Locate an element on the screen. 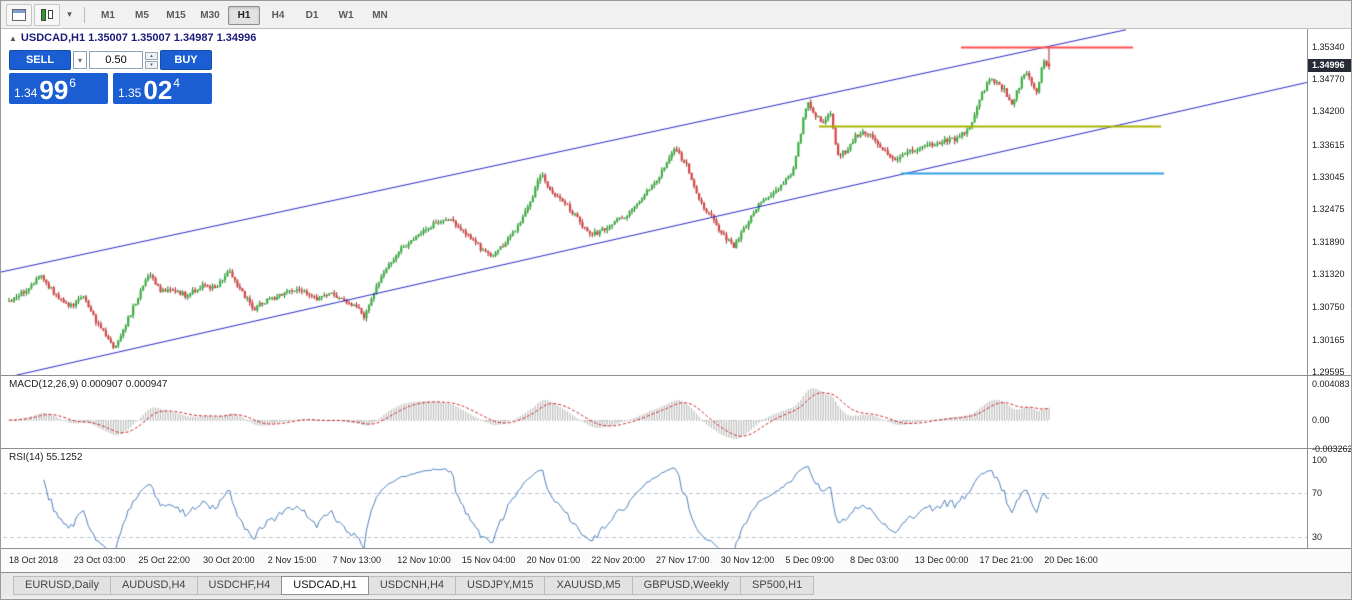 This screenshot has height=600, width=1352. time-axis-label: 20 Nov 01:00 is located at coordinates (553, 560).